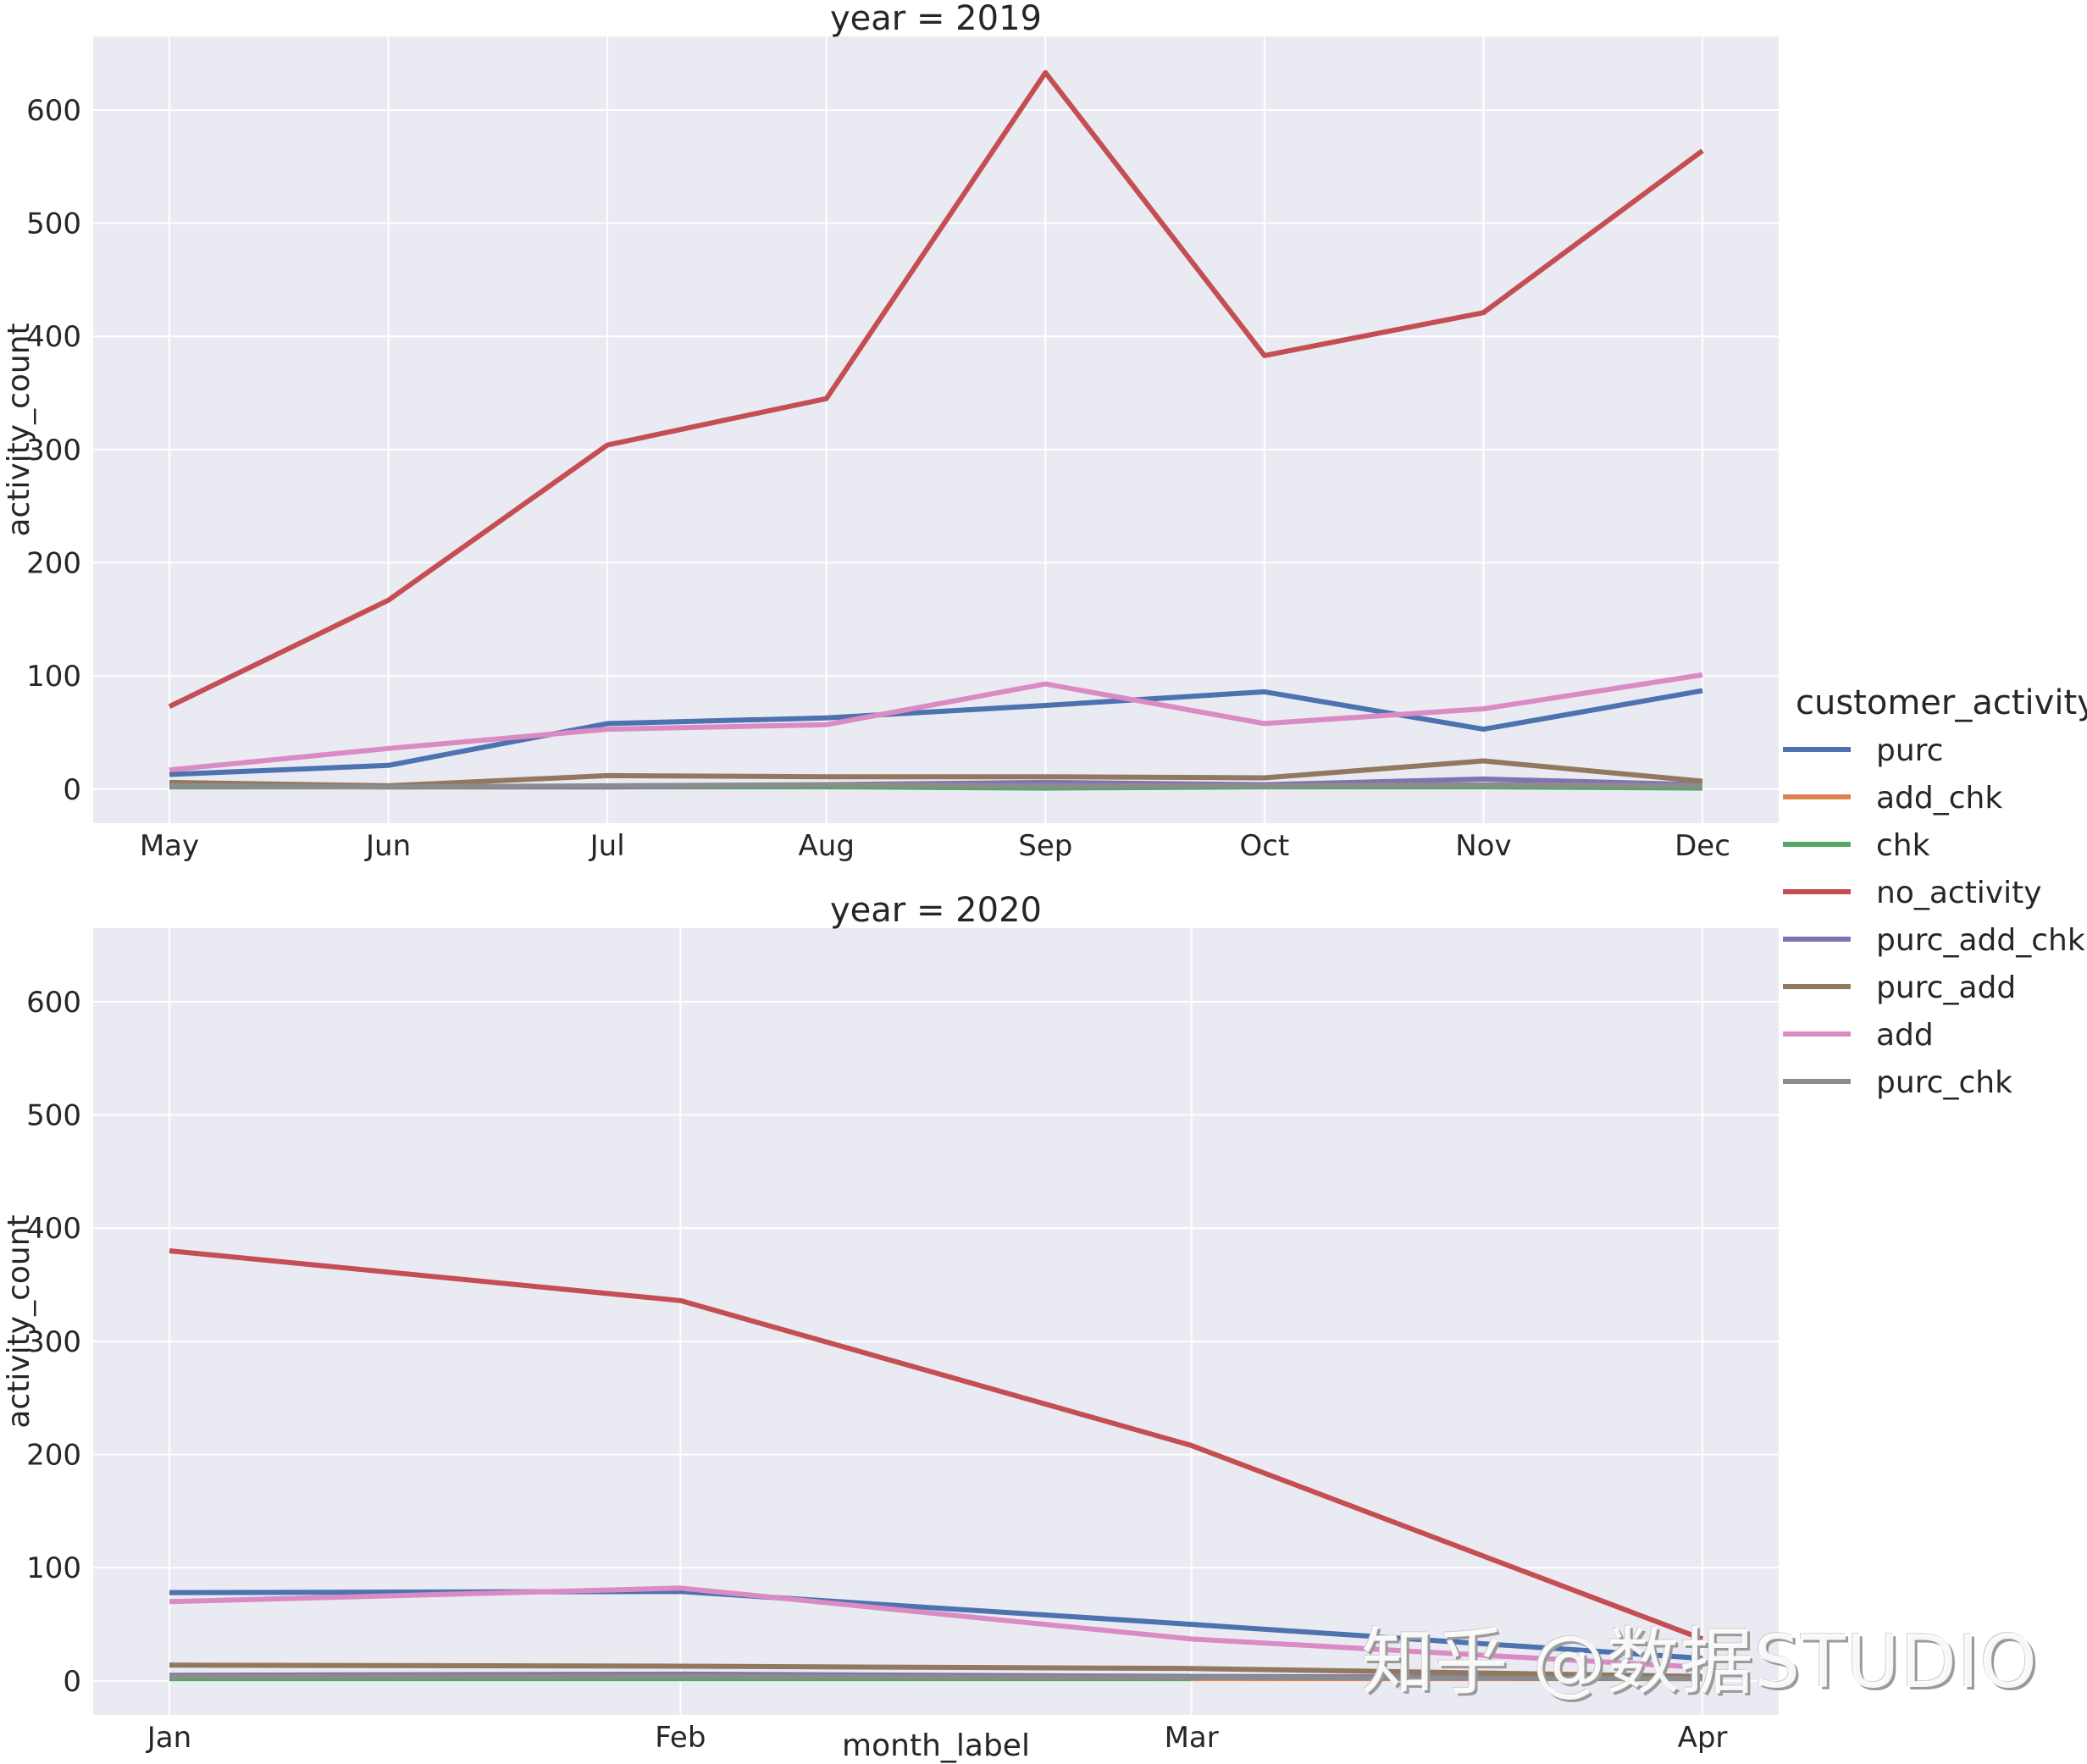  I want to click on legend-label-chk: chk, so click(1903, 845).